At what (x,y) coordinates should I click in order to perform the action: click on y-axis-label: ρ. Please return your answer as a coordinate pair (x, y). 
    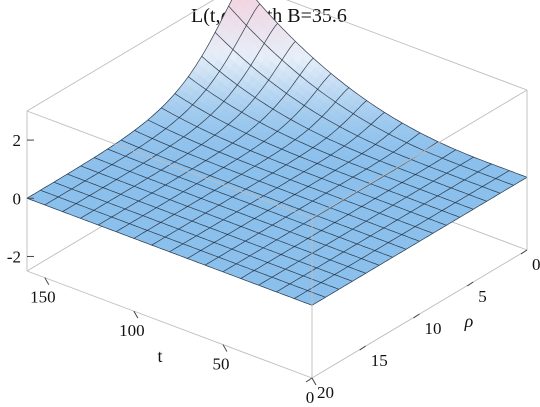
    Looking at the image, I should click on (469, 321).